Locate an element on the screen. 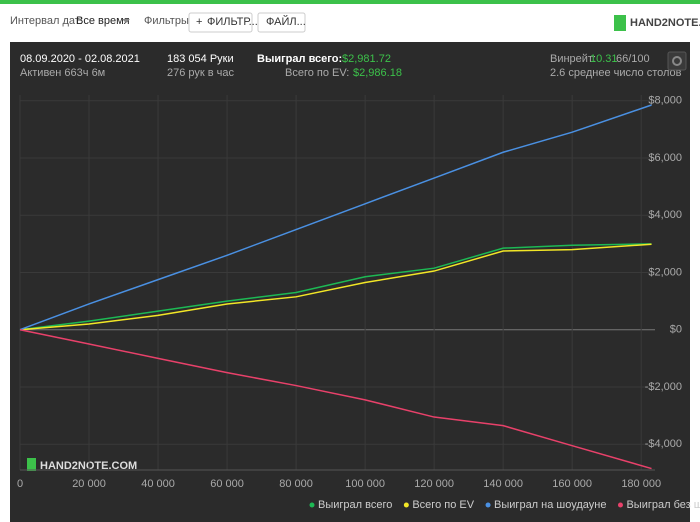 The image size is (700, 522). winrate-label: Винрейт: is located at coordinates (573, 59).